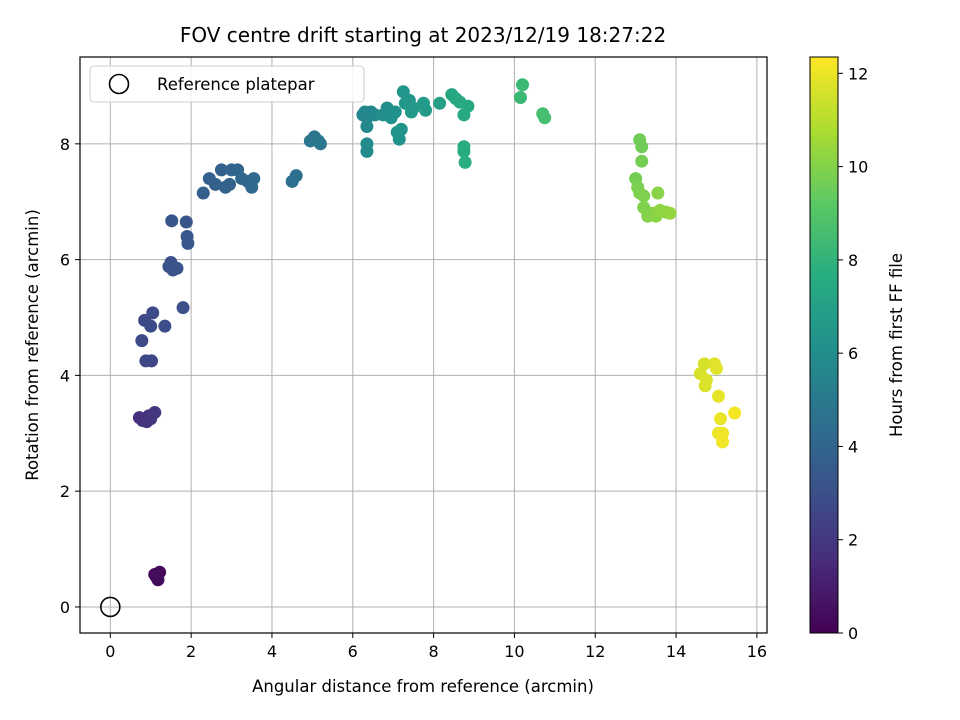 The width and height of the screenshot is (960, 720). I want to click on legend: Reference platepar, so click(227, 84).